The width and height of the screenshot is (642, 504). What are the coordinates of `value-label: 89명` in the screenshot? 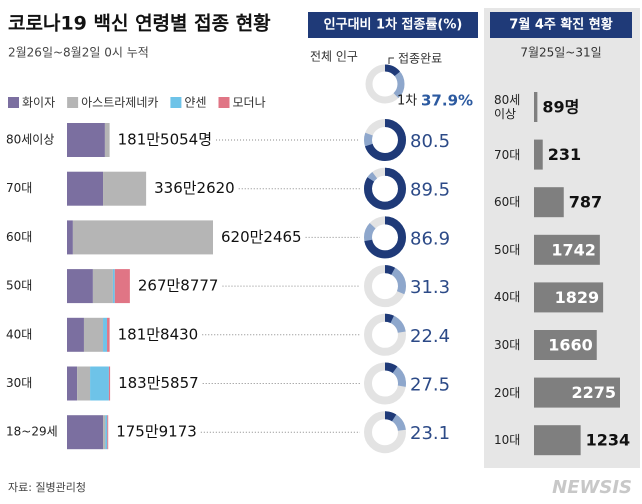 It's located at (560, 107).